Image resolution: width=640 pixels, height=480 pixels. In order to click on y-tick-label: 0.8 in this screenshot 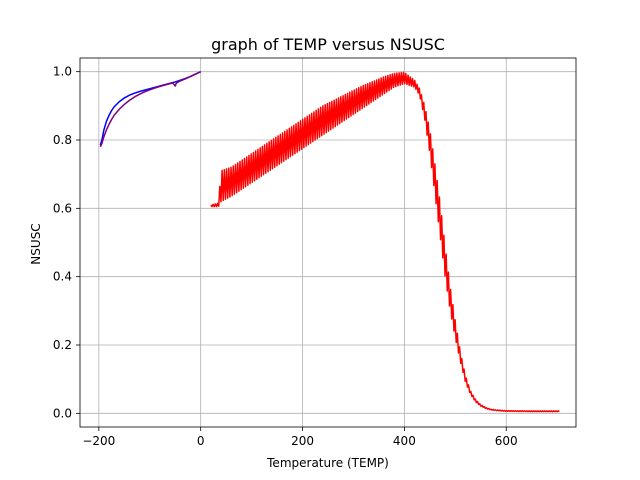, I will do `click(62, 140)`.